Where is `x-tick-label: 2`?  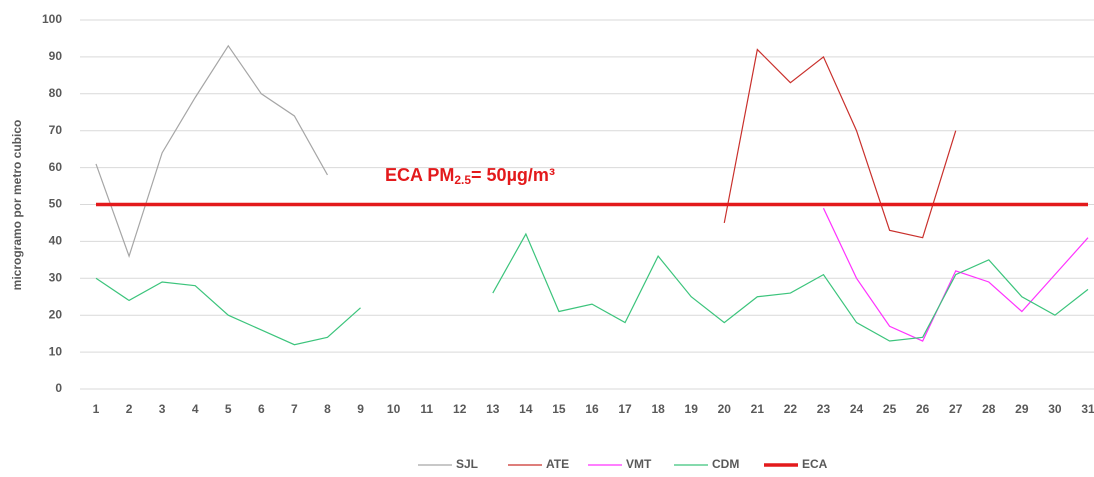
x-tick-label: 2 is located at coordinates (129, 409).